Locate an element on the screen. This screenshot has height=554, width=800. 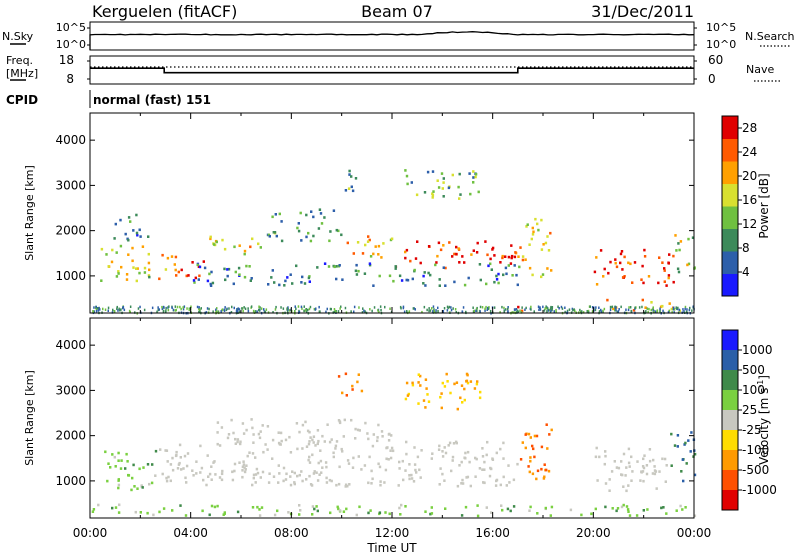
power-colorbar-cell is located at coordinates (730, 240).